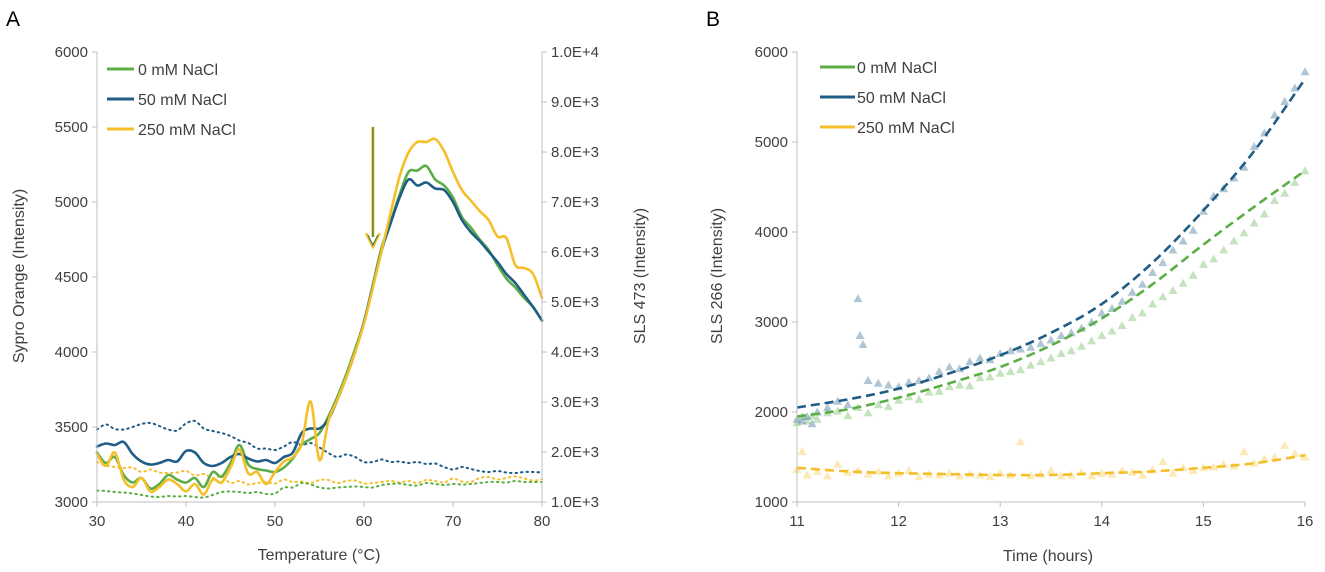 This screenshot has width=1325, height=572. What do you see at coordinates (71, 502) in the screenshot?
I see `chart-a-y-tick-label: 3000` at bounding box center [71, 502].